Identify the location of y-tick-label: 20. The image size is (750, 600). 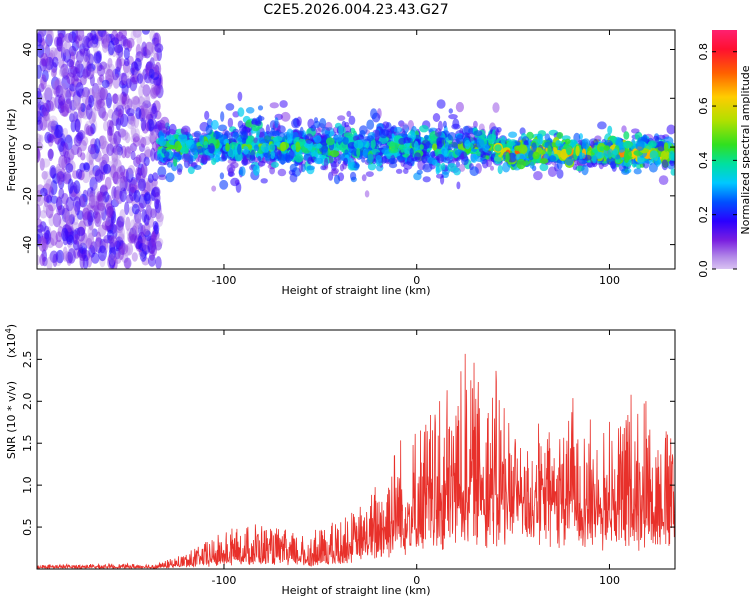
(27, 98).